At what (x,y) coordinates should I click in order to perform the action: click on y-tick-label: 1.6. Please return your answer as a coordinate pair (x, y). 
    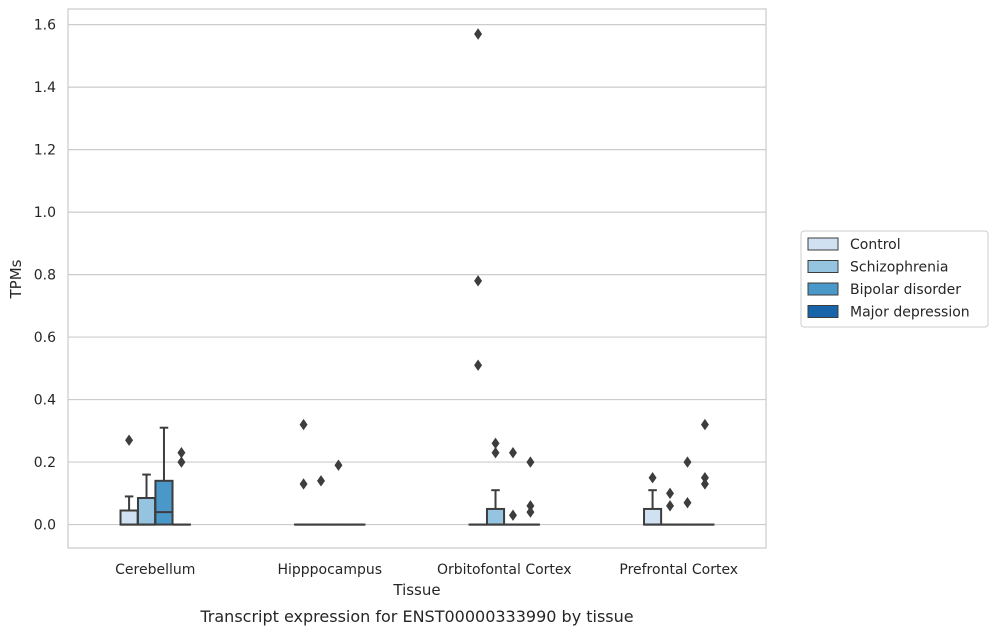
    Looking at the image, I should click on (45, 26).